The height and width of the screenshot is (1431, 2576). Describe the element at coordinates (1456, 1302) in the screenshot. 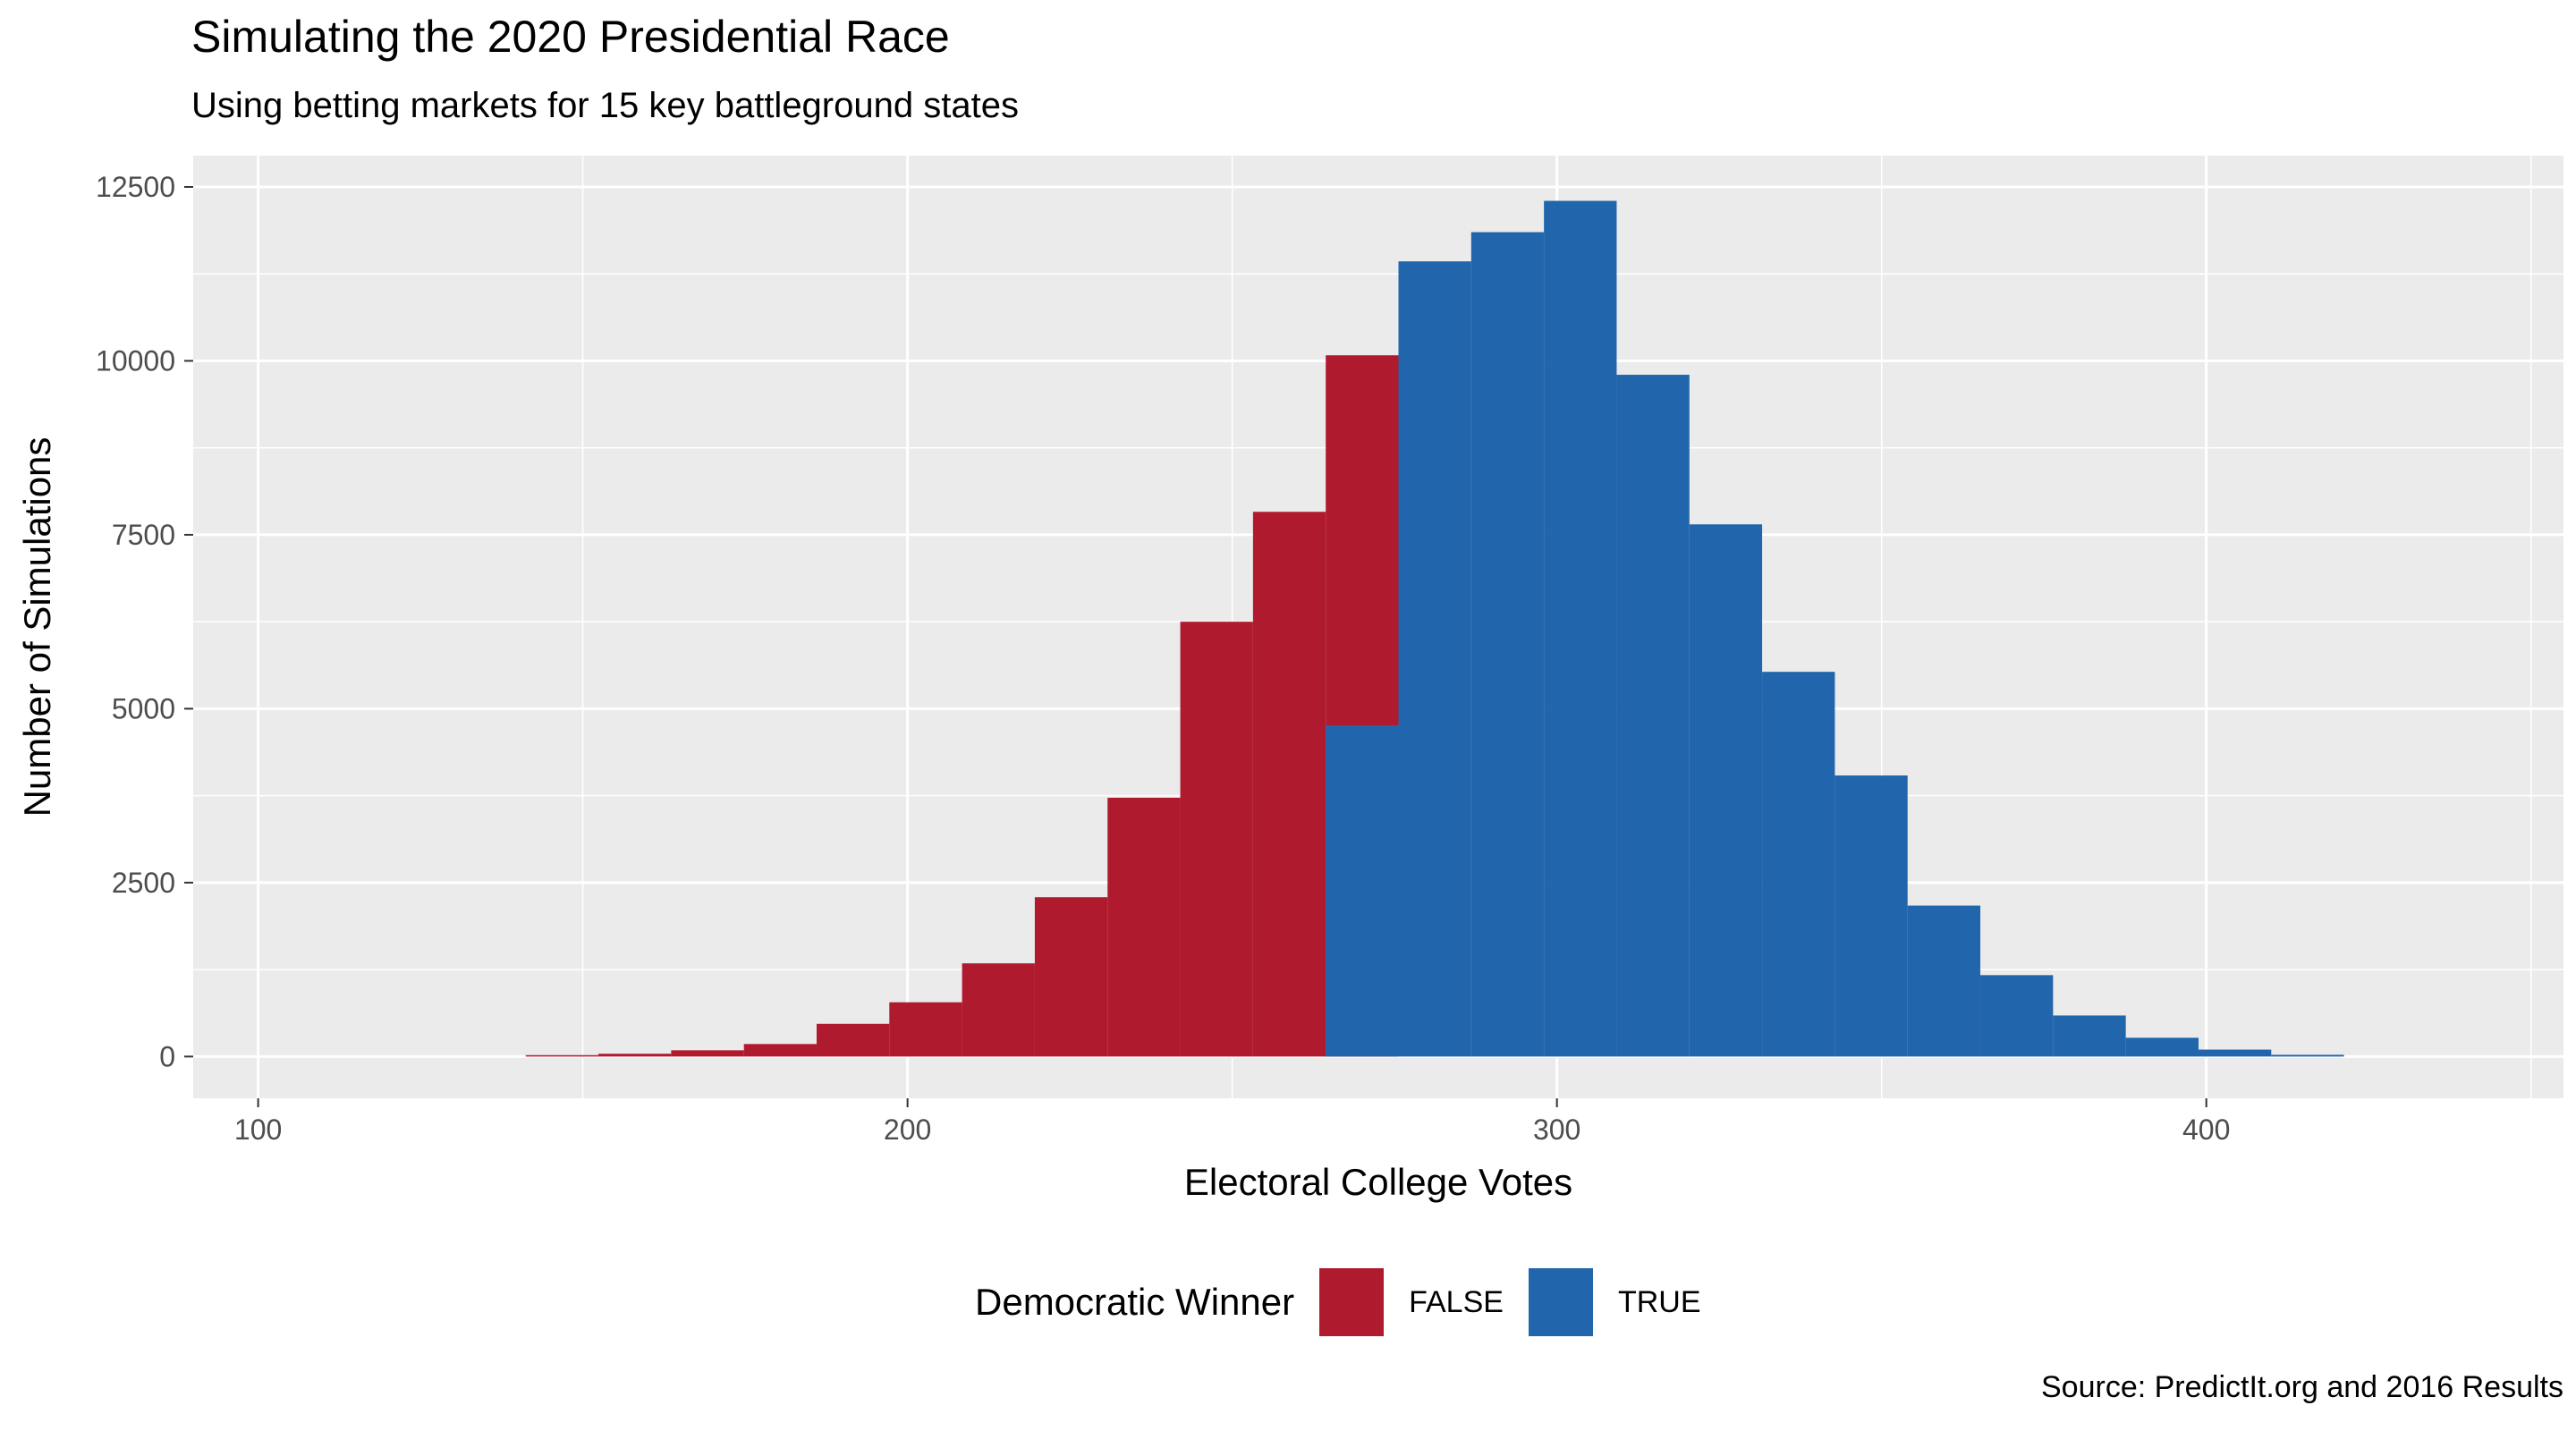

I see `legend-label-false: FALSE` at that location.